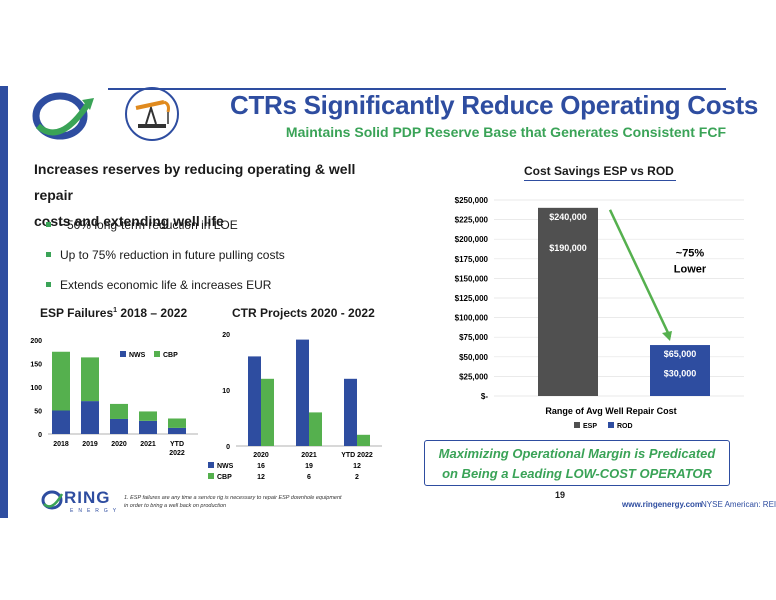 The height and width of the screenshot is (600, 776). Describe the element at coordinates (36, 341) in the screenshot. I see `y-tick-label: 200` at that location.